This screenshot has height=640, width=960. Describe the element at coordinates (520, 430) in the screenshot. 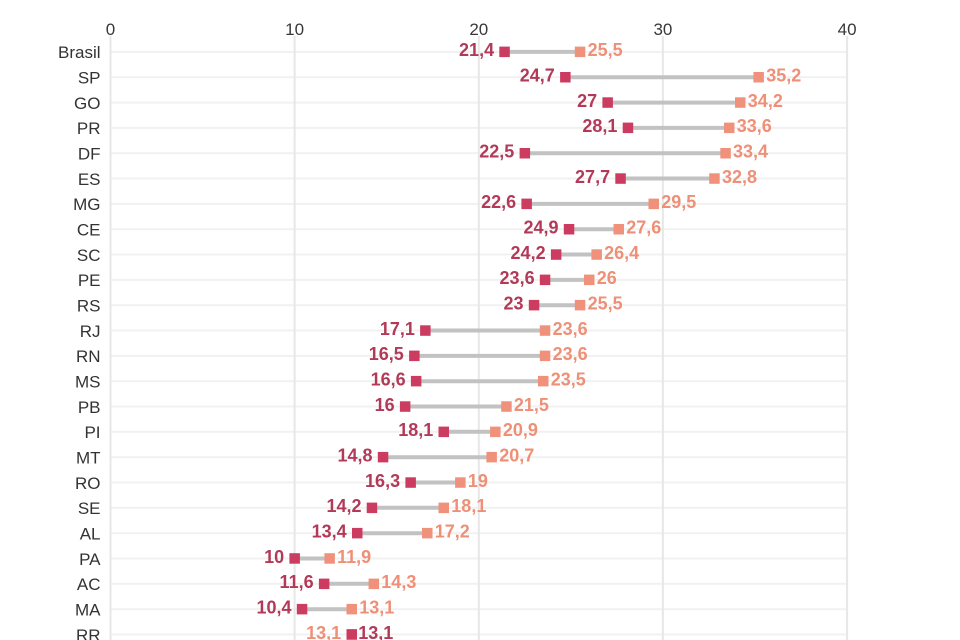

I see `svg-text: 20,9` at that location.